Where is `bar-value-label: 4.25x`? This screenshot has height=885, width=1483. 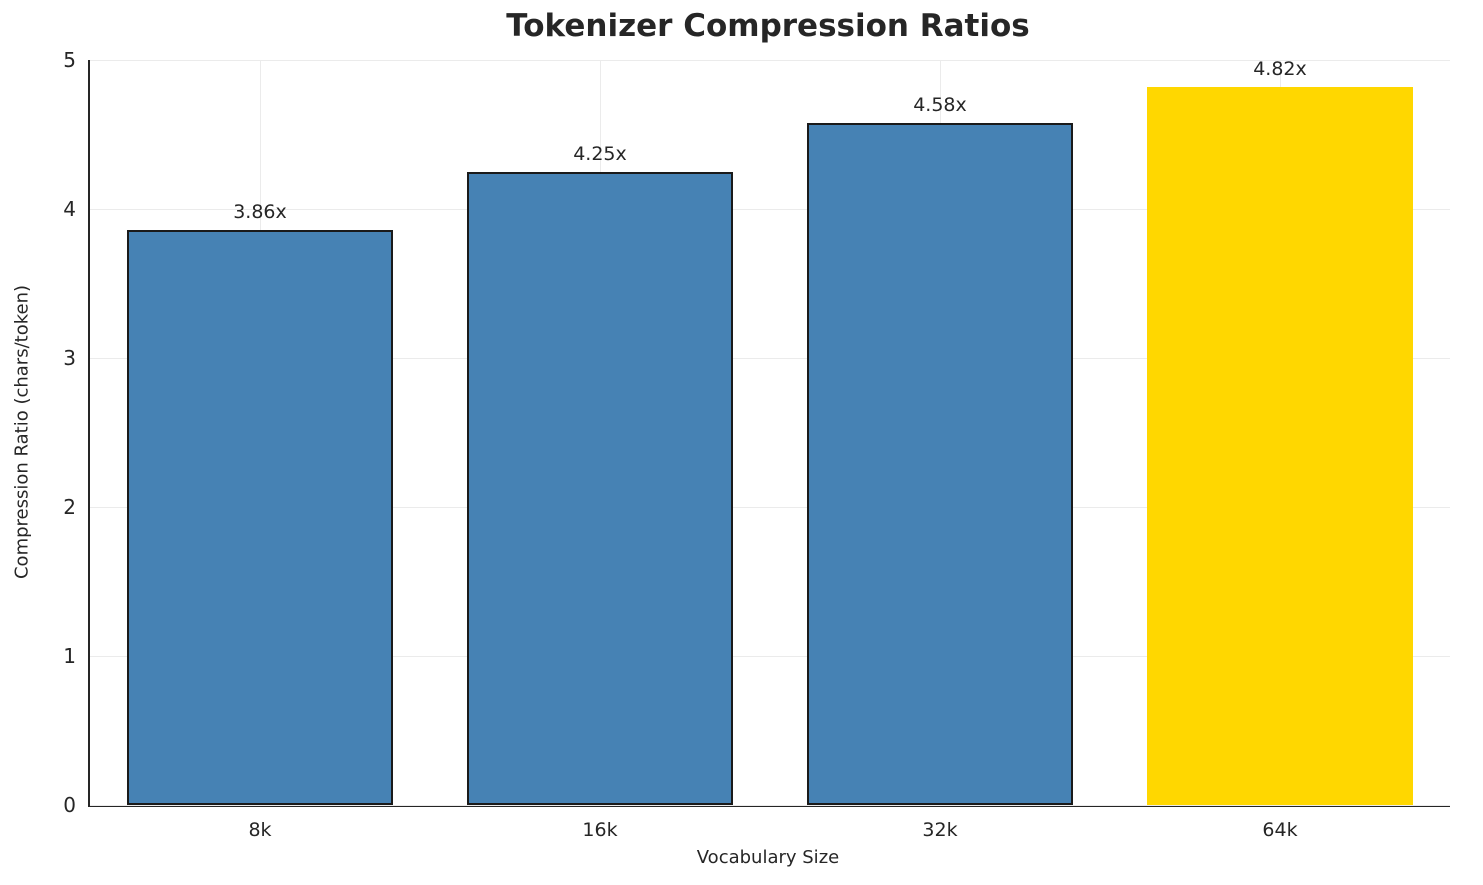
bar-value-label: 4.25x is located at coordinates (600, 153).